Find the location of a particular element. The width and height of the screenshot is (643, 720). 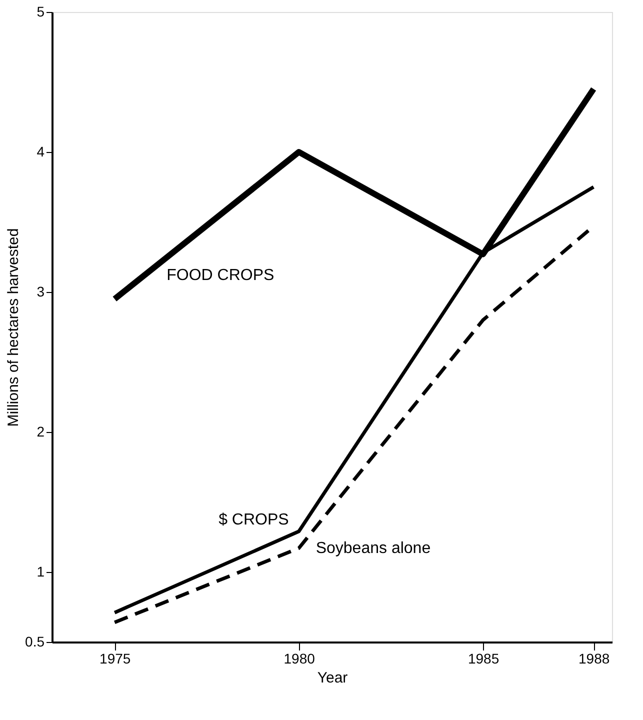

series-label: FOOD CROPS is located at coordinates (220, 275).